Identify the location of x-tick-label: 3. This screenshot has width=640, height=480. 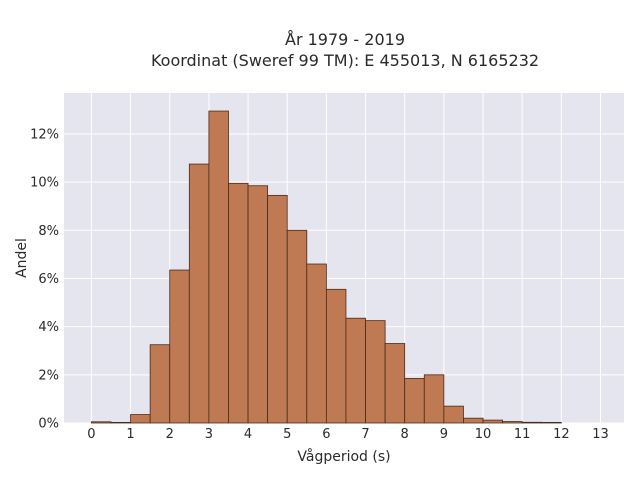
(209, 434).